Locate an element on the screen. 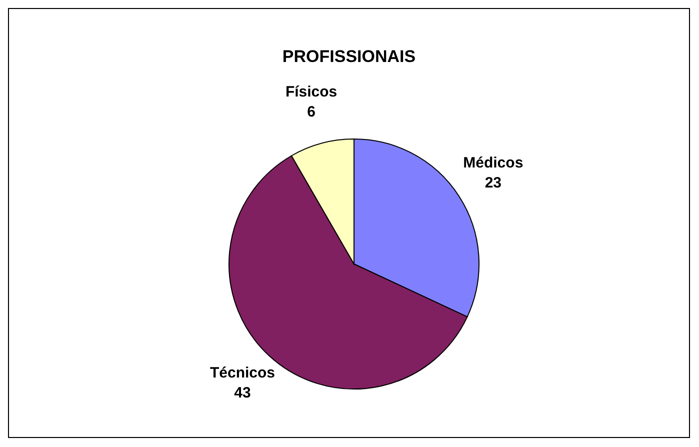  data-label: 23 is located at coordinates (493, 183).